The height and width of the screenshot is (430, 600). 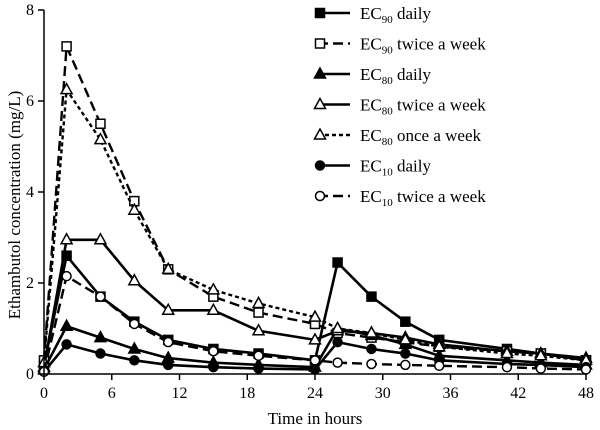 I want to click on y-tick-label: 4, so click(x=30, y=192).